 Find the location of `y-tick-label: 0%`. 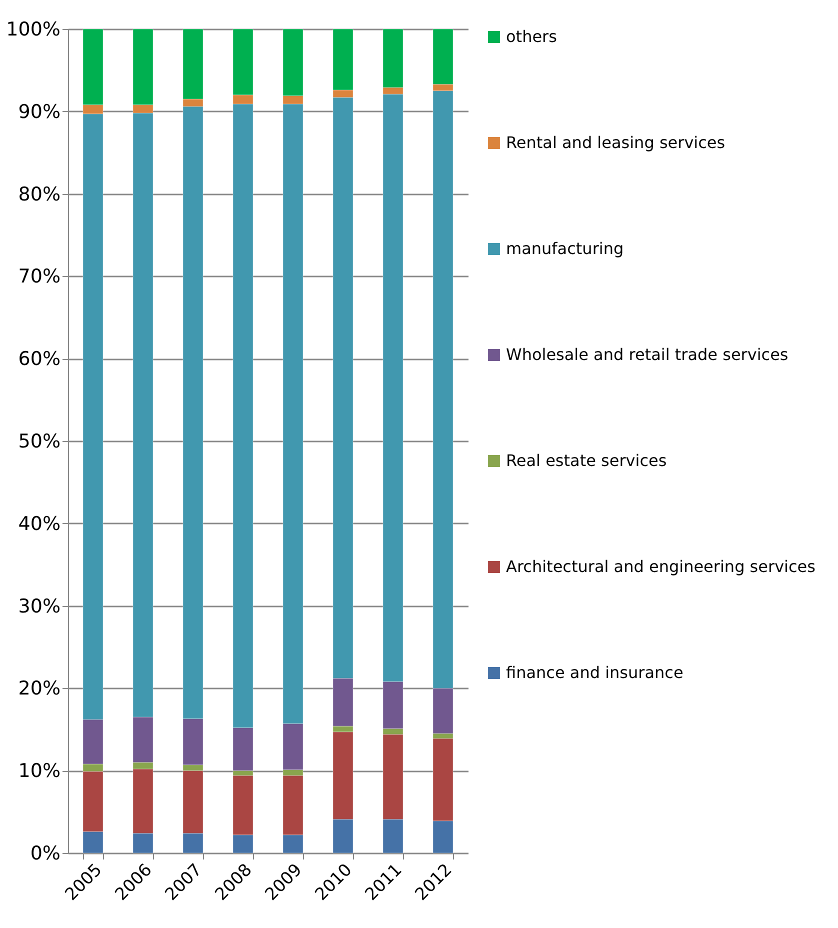

y-tick-label: 0% is located at coordinates (45, 853).